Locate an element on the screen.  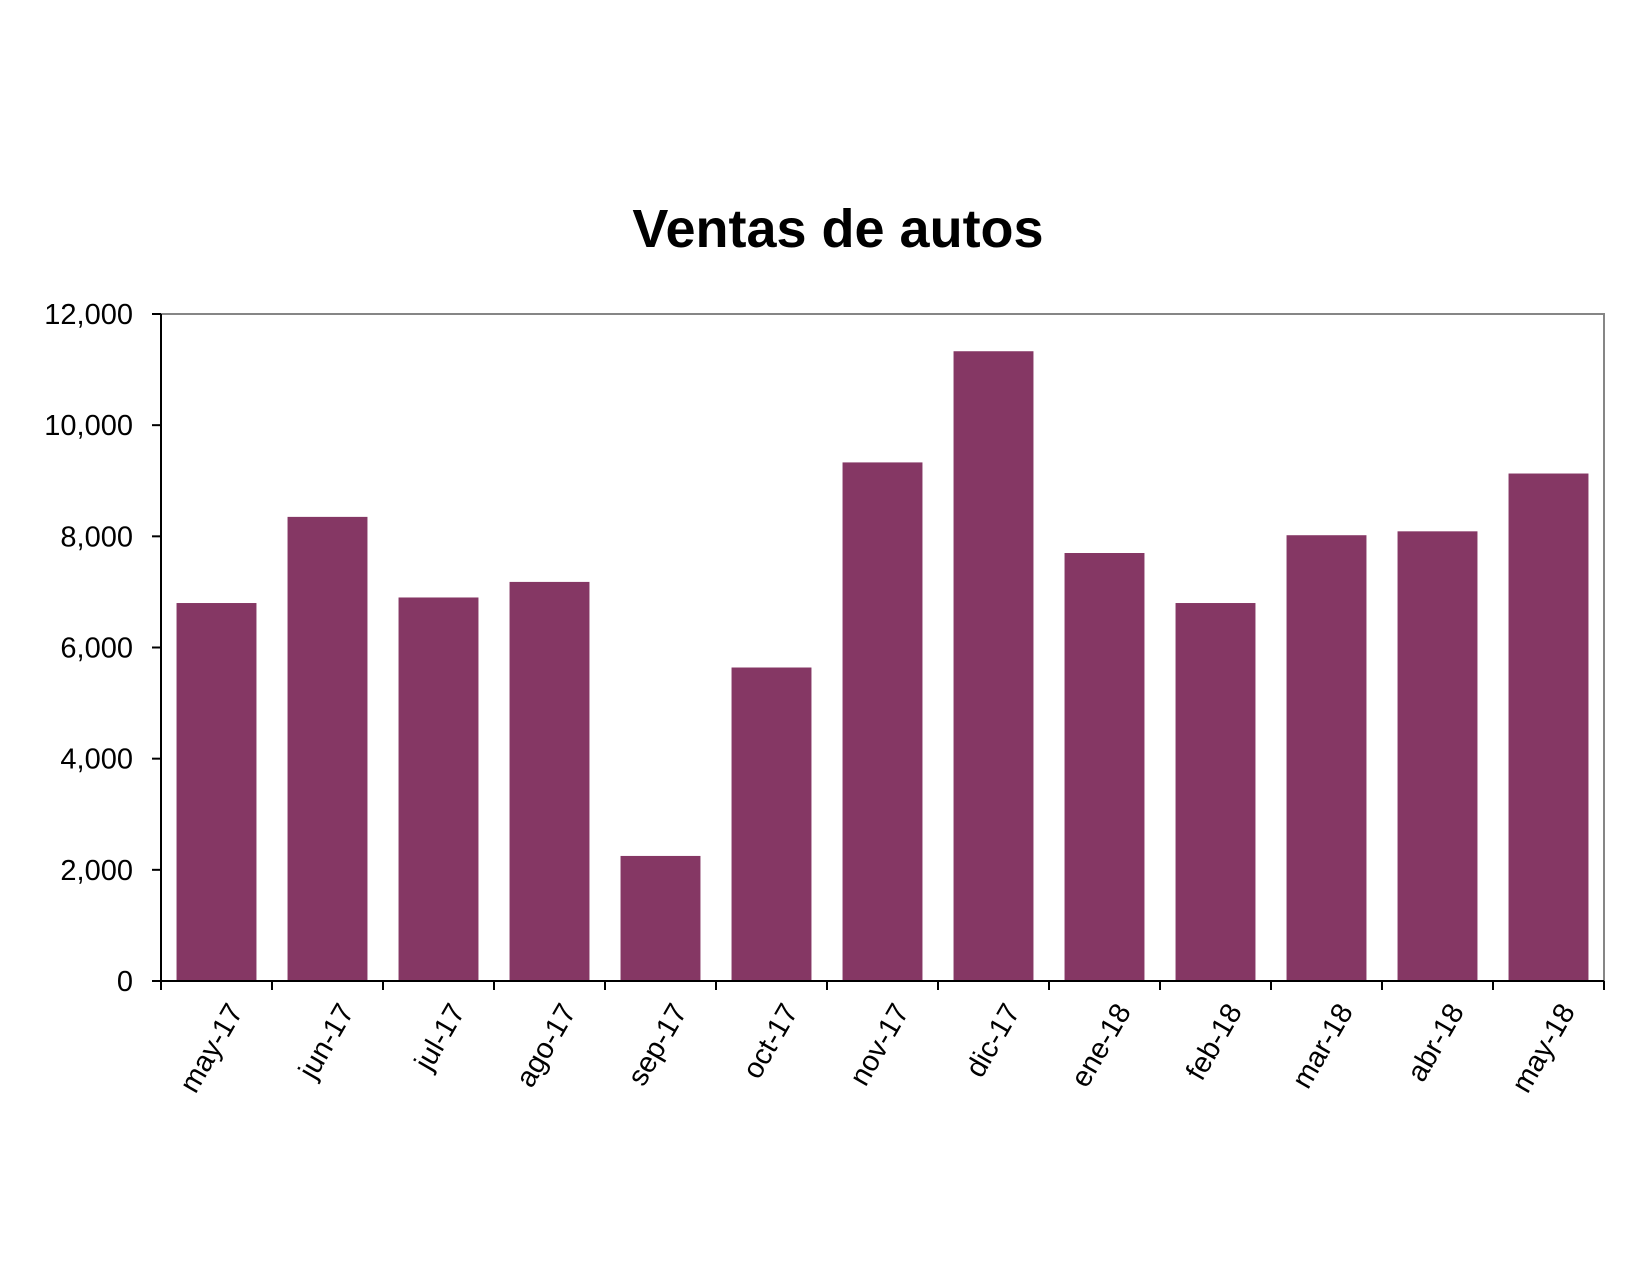
x-tick-label: jun-17 is located at coordinates (326, 1042).